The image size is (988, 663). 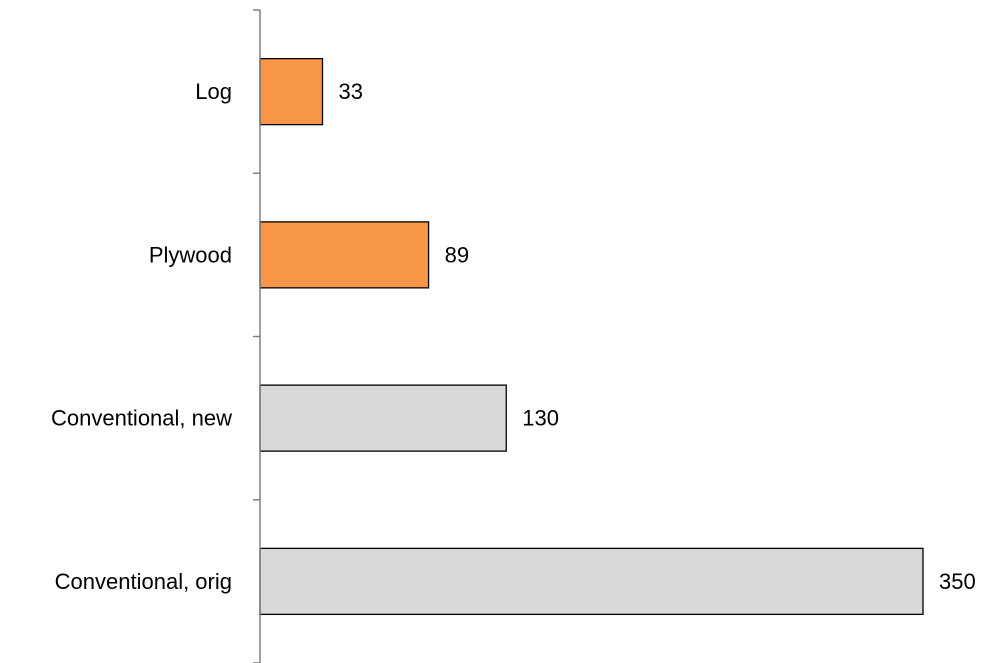 I want to click on data-label: 350, so click(x=957, y=581).